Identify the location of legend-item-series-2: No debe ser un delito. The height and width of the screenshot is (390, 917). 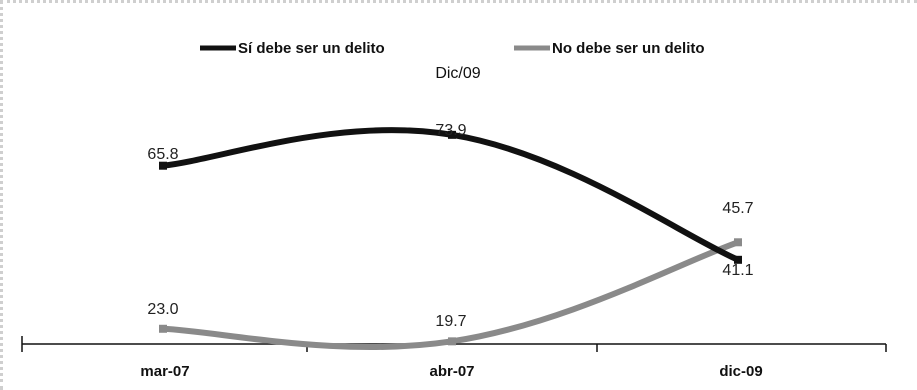
(609, 48).